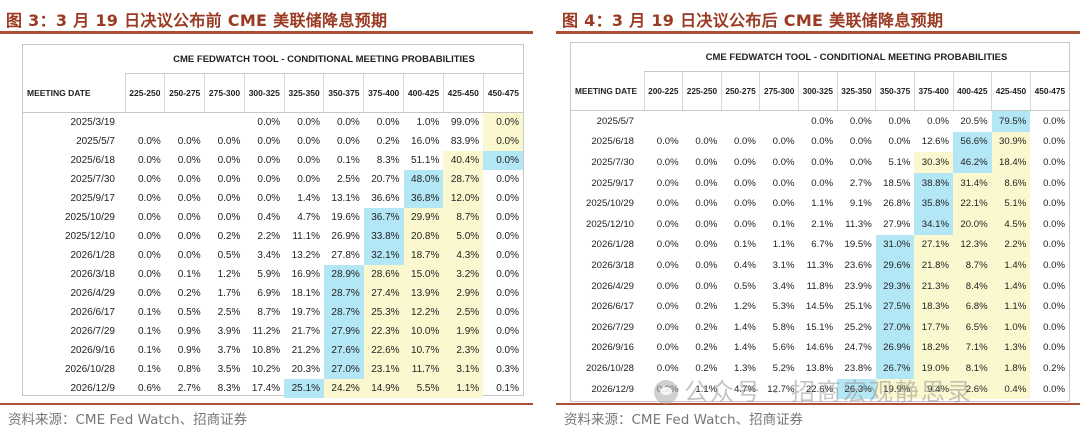 The height and width of the screenshot is (432, 1080). I want to click on probability-cell: 10.0%, so click(423, 331).